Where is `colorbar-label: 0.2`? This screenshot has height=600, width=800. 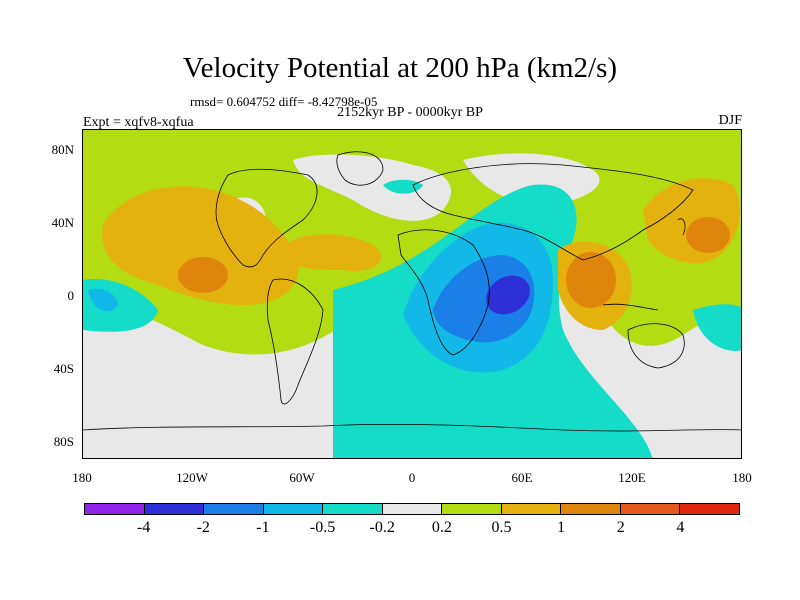 colorbar-label: 0.2 is located at coordinates (441, 527).